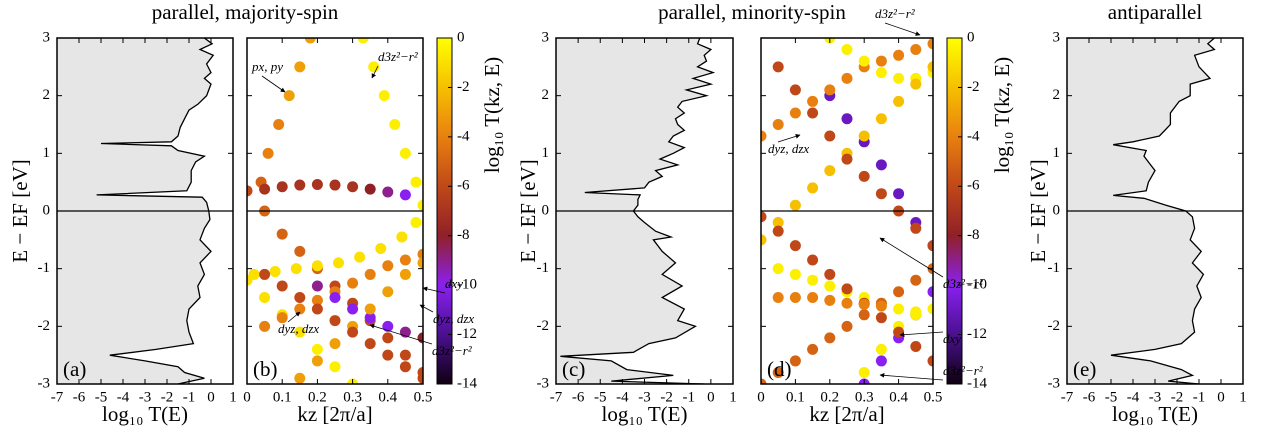 The width and height of the screenshot is (1268, 436). What do you see at coordinates (977, 334) in the screenshot?
I see `colorbar-tick-label: -12` at bounding box center [977, 334].